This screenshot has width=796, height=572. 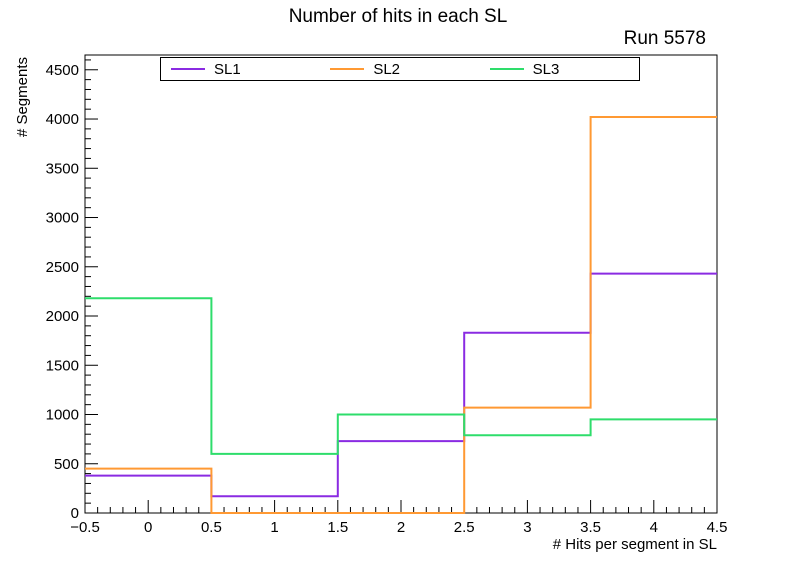 I want to click on y-tick-label: 4000, so click(x=62, y=119).